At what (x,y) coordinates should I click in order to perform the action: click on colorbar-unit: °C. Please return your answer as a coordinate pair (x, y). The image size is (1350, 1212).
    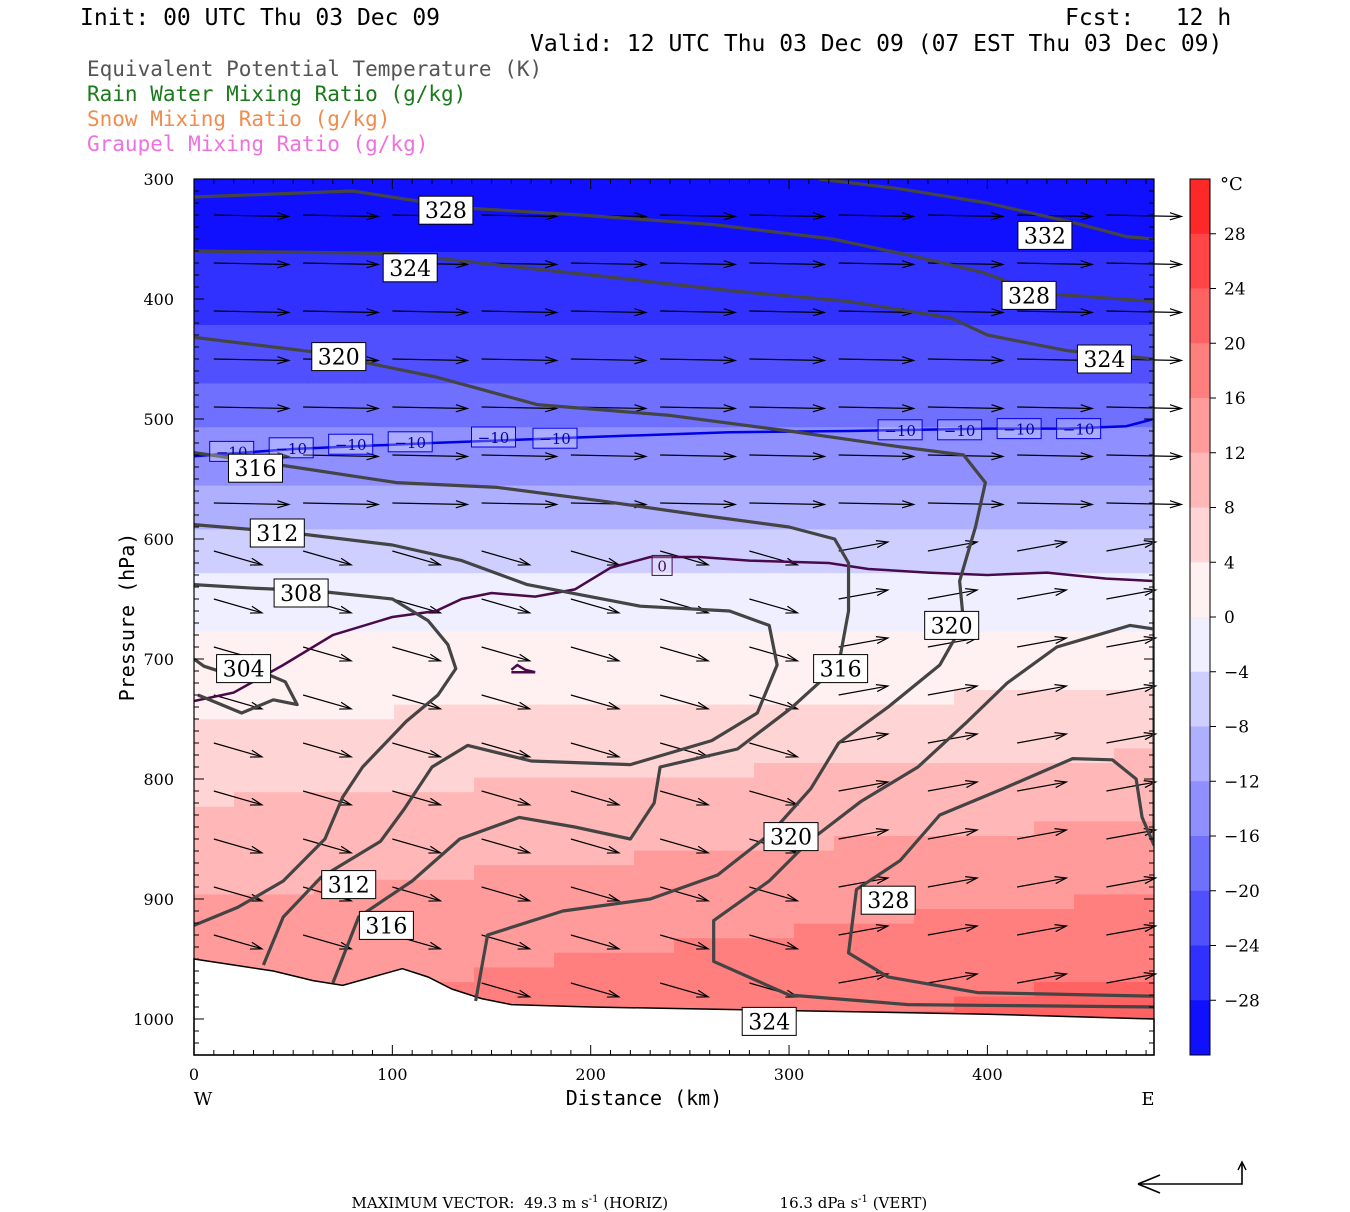
    Looking at the image, I should click on (1231, 184).